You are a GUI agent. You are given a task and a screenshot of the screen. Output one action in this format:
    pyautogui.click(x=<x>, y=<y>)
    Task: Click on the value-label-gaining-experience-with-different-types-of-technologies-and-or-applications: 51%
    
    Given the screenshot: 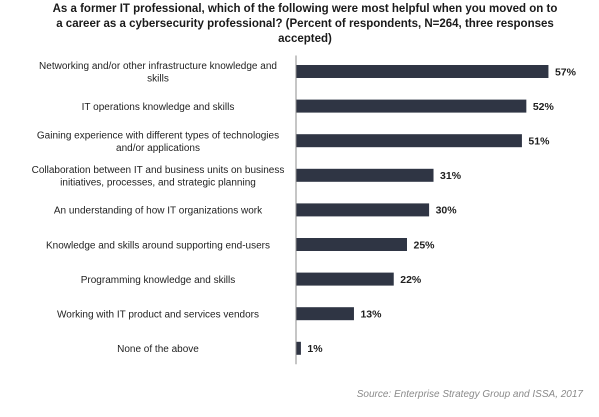 What is the action you would take?
    pyautogui.click(x=539, y=142)
    